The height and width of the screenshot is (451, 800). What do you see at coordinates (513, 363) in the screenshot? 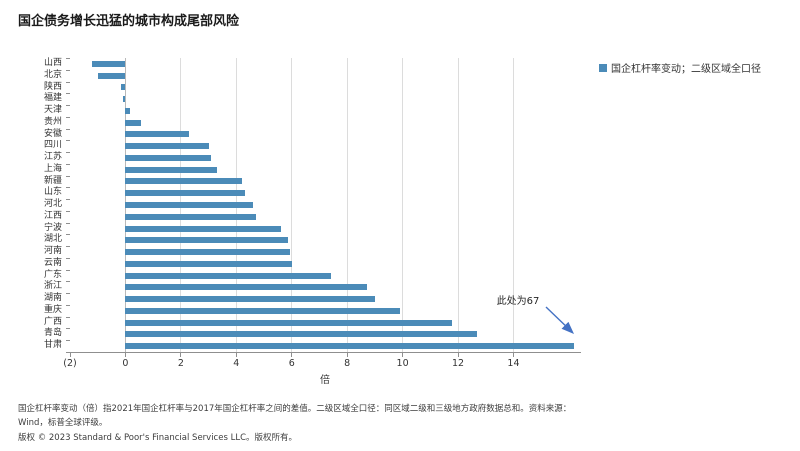
I see `x-tick-label: 14` at bounding box center [513, 363].